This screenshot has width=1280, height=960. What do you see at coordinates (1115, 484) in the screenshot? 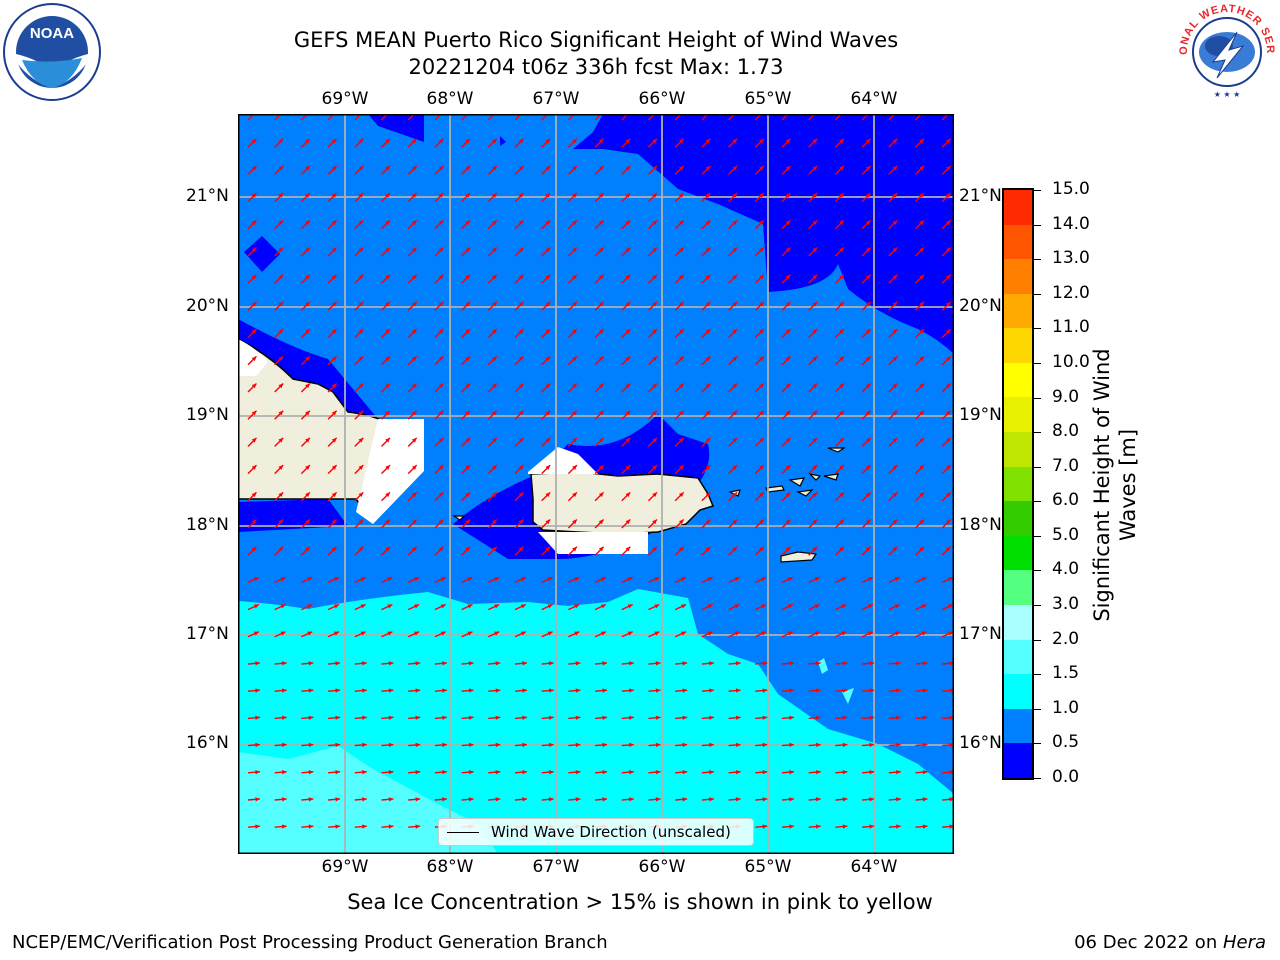
I see `colorbar-label: Significant Height of Wind Waves [m]` at bounding box center [1115, 484].